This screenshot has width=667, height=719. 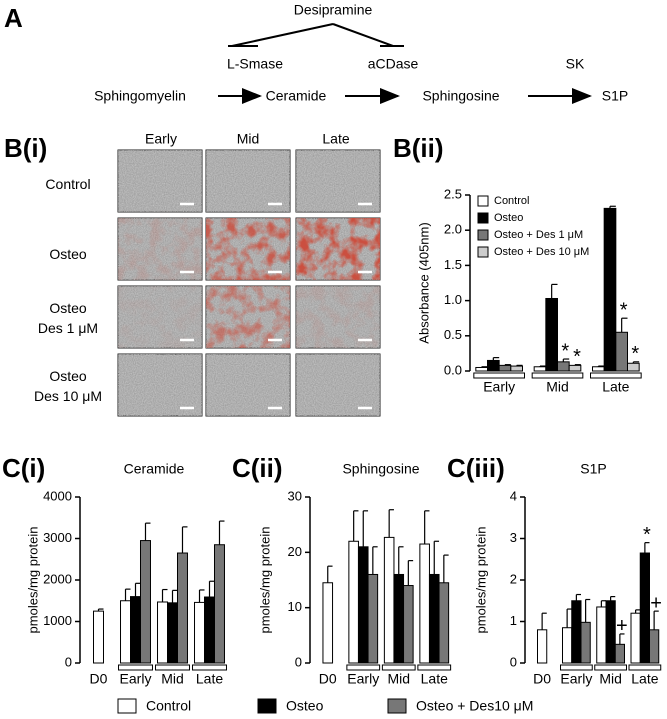 I want to click on metabolite: S1P, so click(x=615, y=96).